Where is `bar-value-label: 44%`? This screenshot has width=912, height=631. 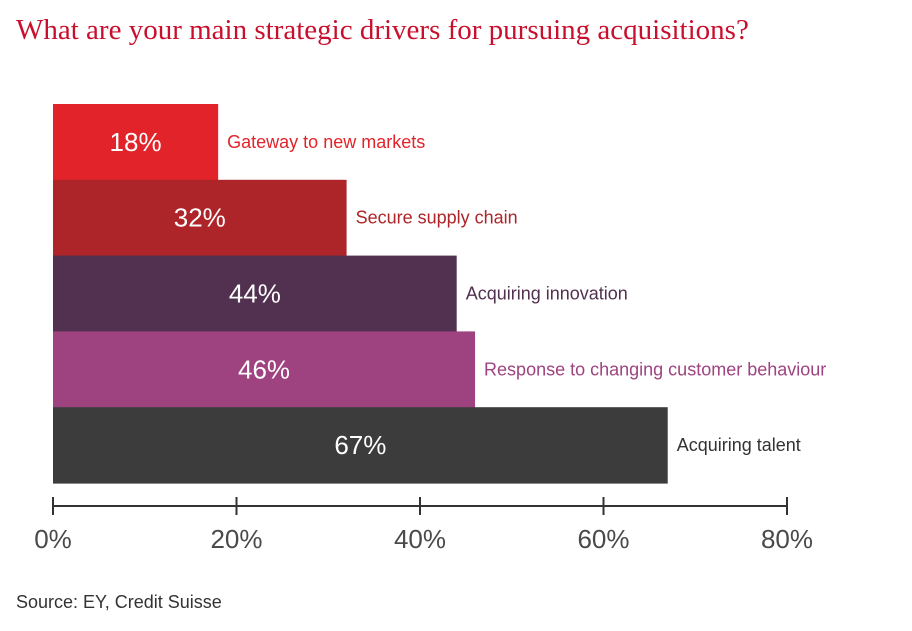
bar-value-label: 44% is located at coordinates (255, 294).